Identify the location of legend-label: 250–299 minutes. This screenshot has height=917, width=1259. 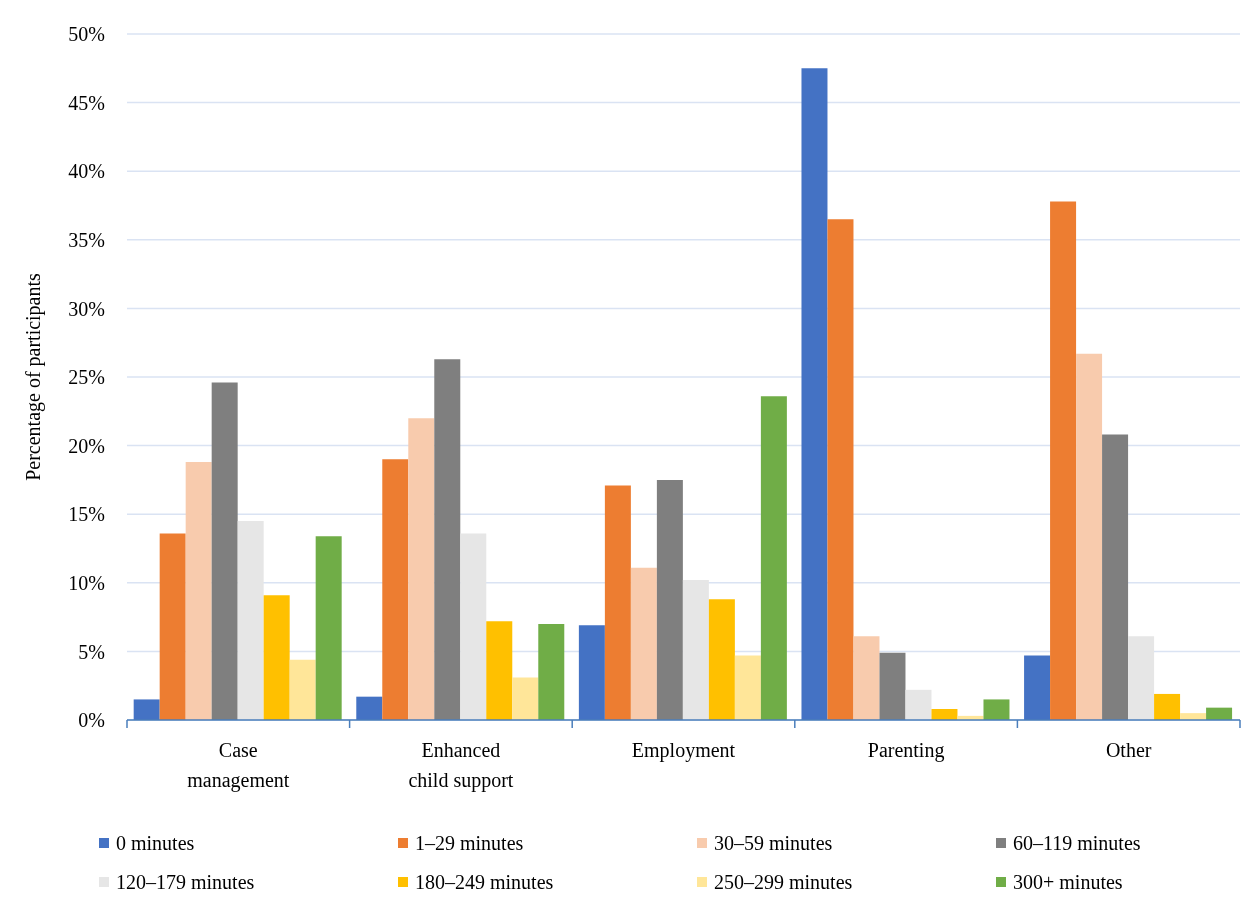
(783, 882).